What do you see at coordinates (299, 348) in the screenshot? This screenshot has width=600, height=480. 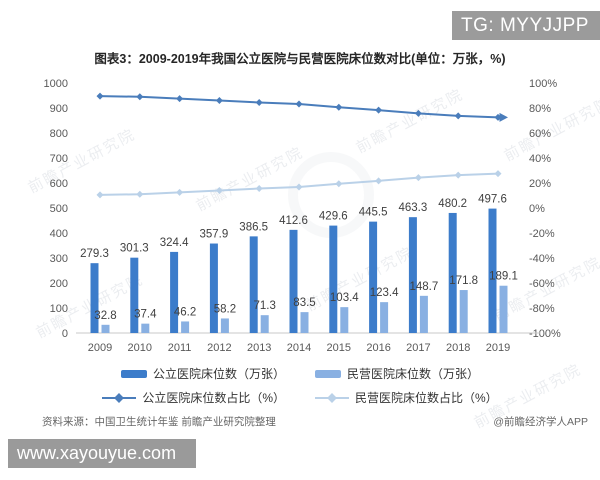 I see `svg-text: 2014` at bounding box center [299, 348].